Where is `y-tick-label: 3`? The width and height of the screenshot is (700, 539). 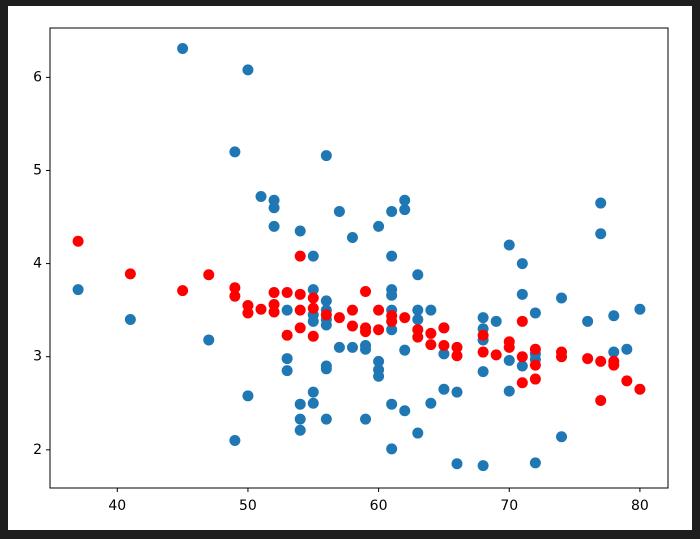
y-tick-label: 3 is located at coordinates (37, 357).